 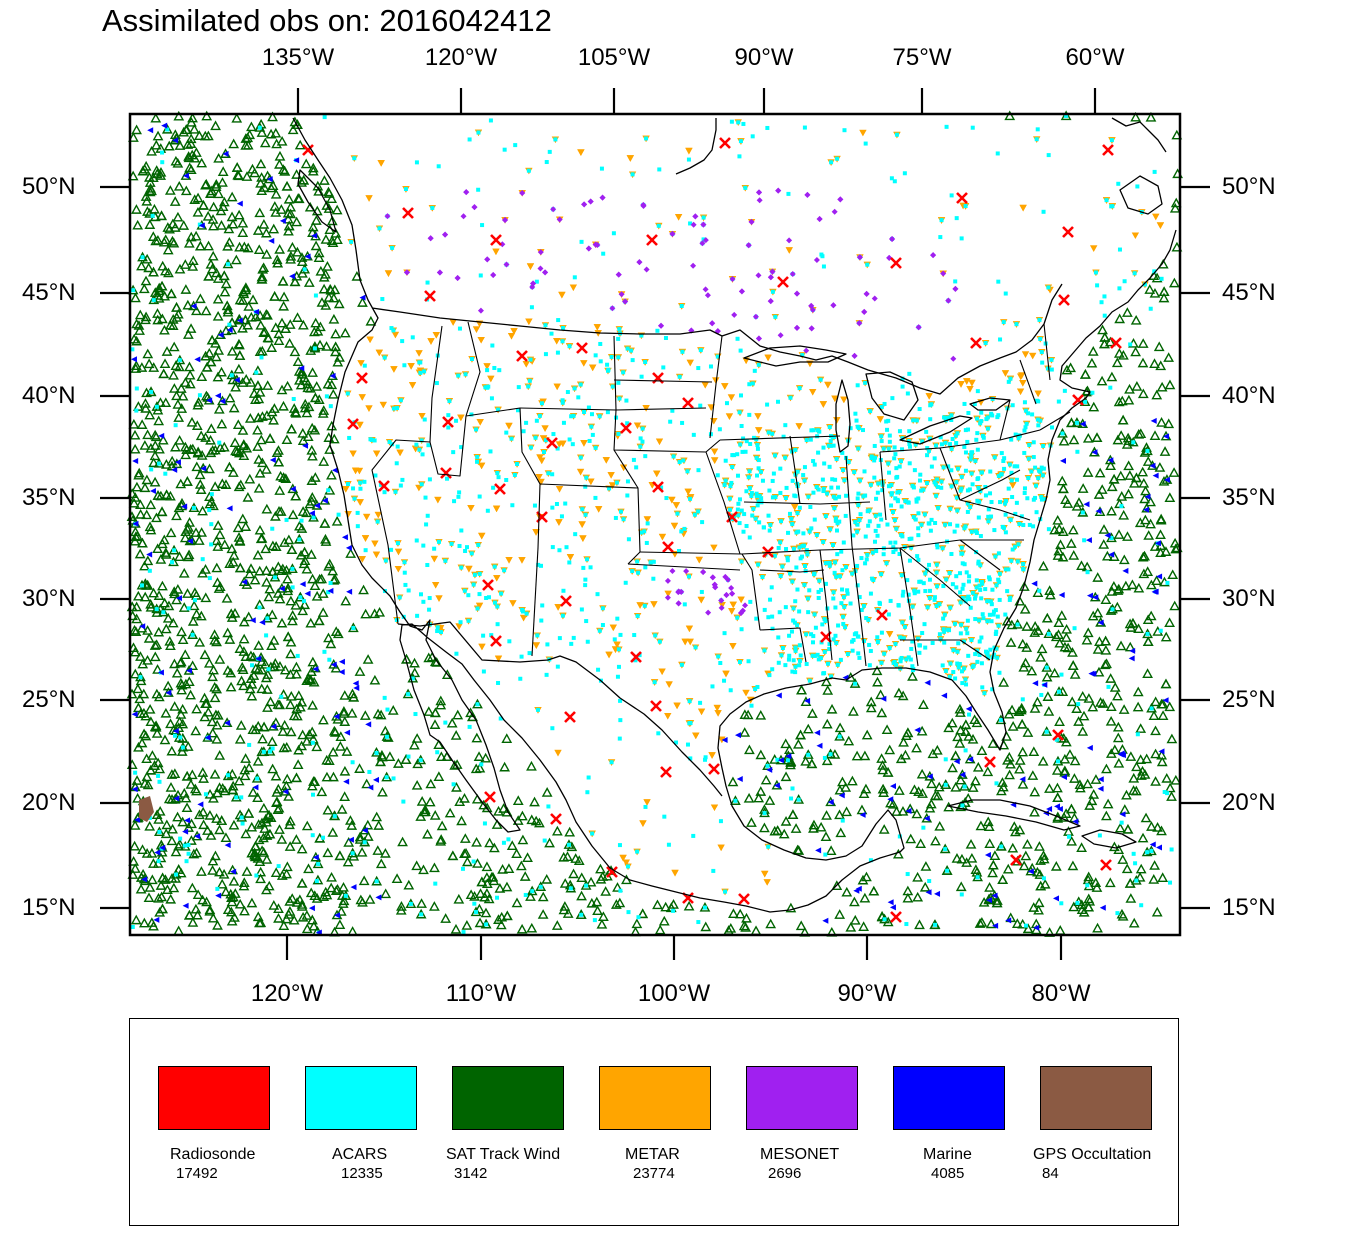 What do you see at coordinates (1249, 395) in the screenshot?
I see `right-lat-label: 40°N` at bounding box center [1249, 395].